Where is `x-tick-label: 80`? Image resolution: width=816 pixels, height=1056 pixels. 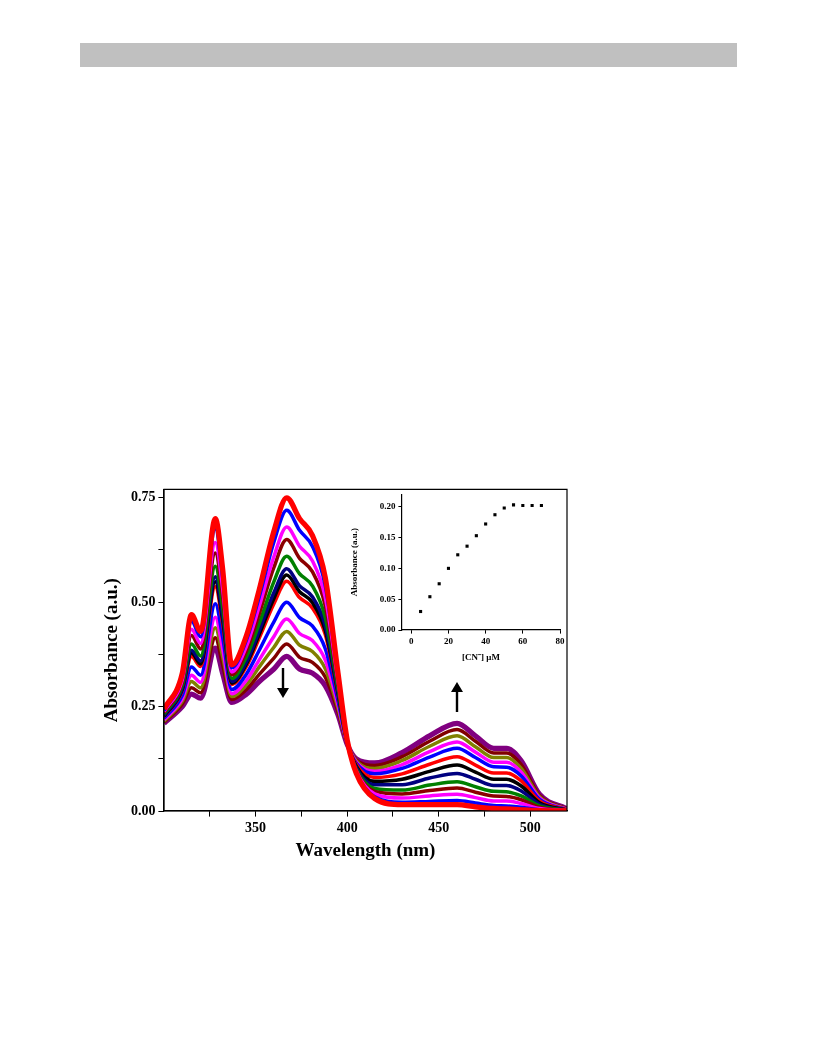 x-tick-label: 80 is located at coordinates (560, 641).